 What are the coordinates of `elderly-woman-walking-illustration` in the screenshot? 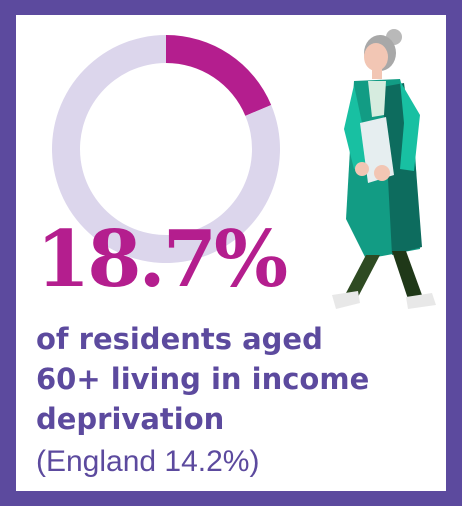 It's located at (384, 169).